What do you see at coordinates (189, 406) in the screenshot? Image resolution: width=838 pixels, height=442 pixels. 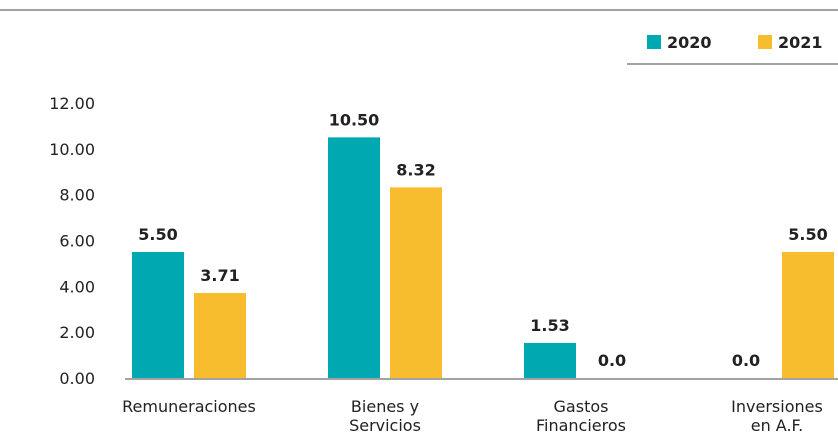 I see `x-tick-label: Remuneraciones` at bounding box center [189, 406].